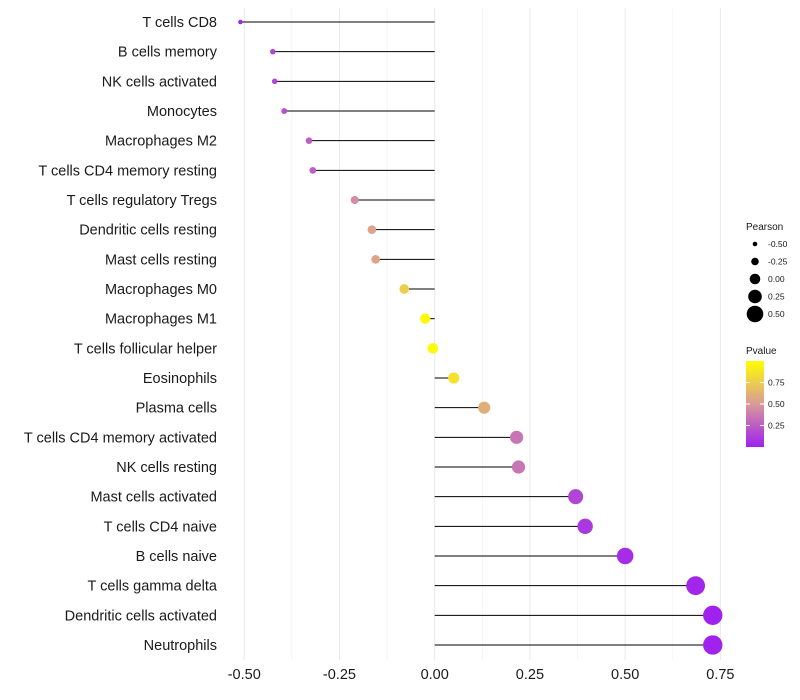 This screenshot has width=800, height=700. What do you see at coordinates (435, 675) in the screenshot?
I see `x-tick-label: 0.00` at bounding box center [435, 675].